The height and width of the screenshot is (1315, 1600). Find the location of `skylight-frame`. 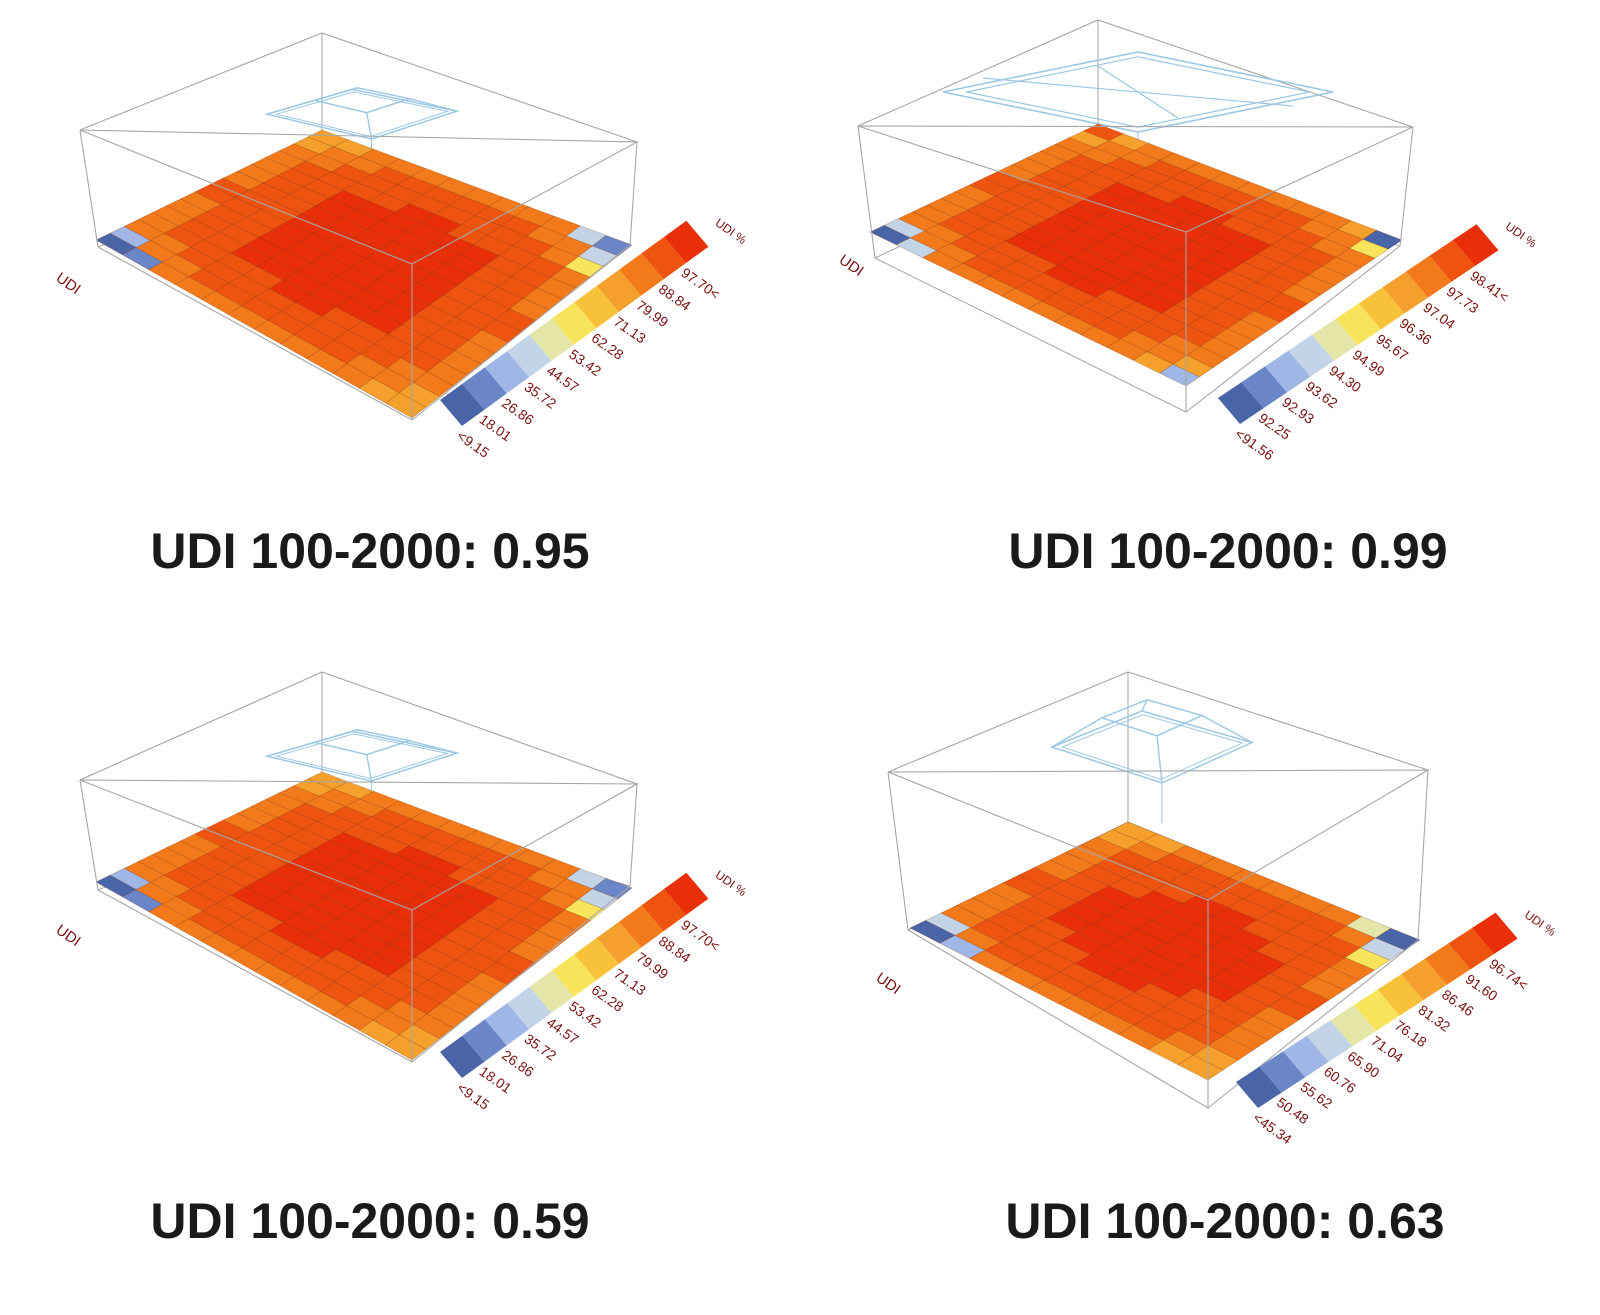

skylight-frame is located at coordinates (1138, 92).